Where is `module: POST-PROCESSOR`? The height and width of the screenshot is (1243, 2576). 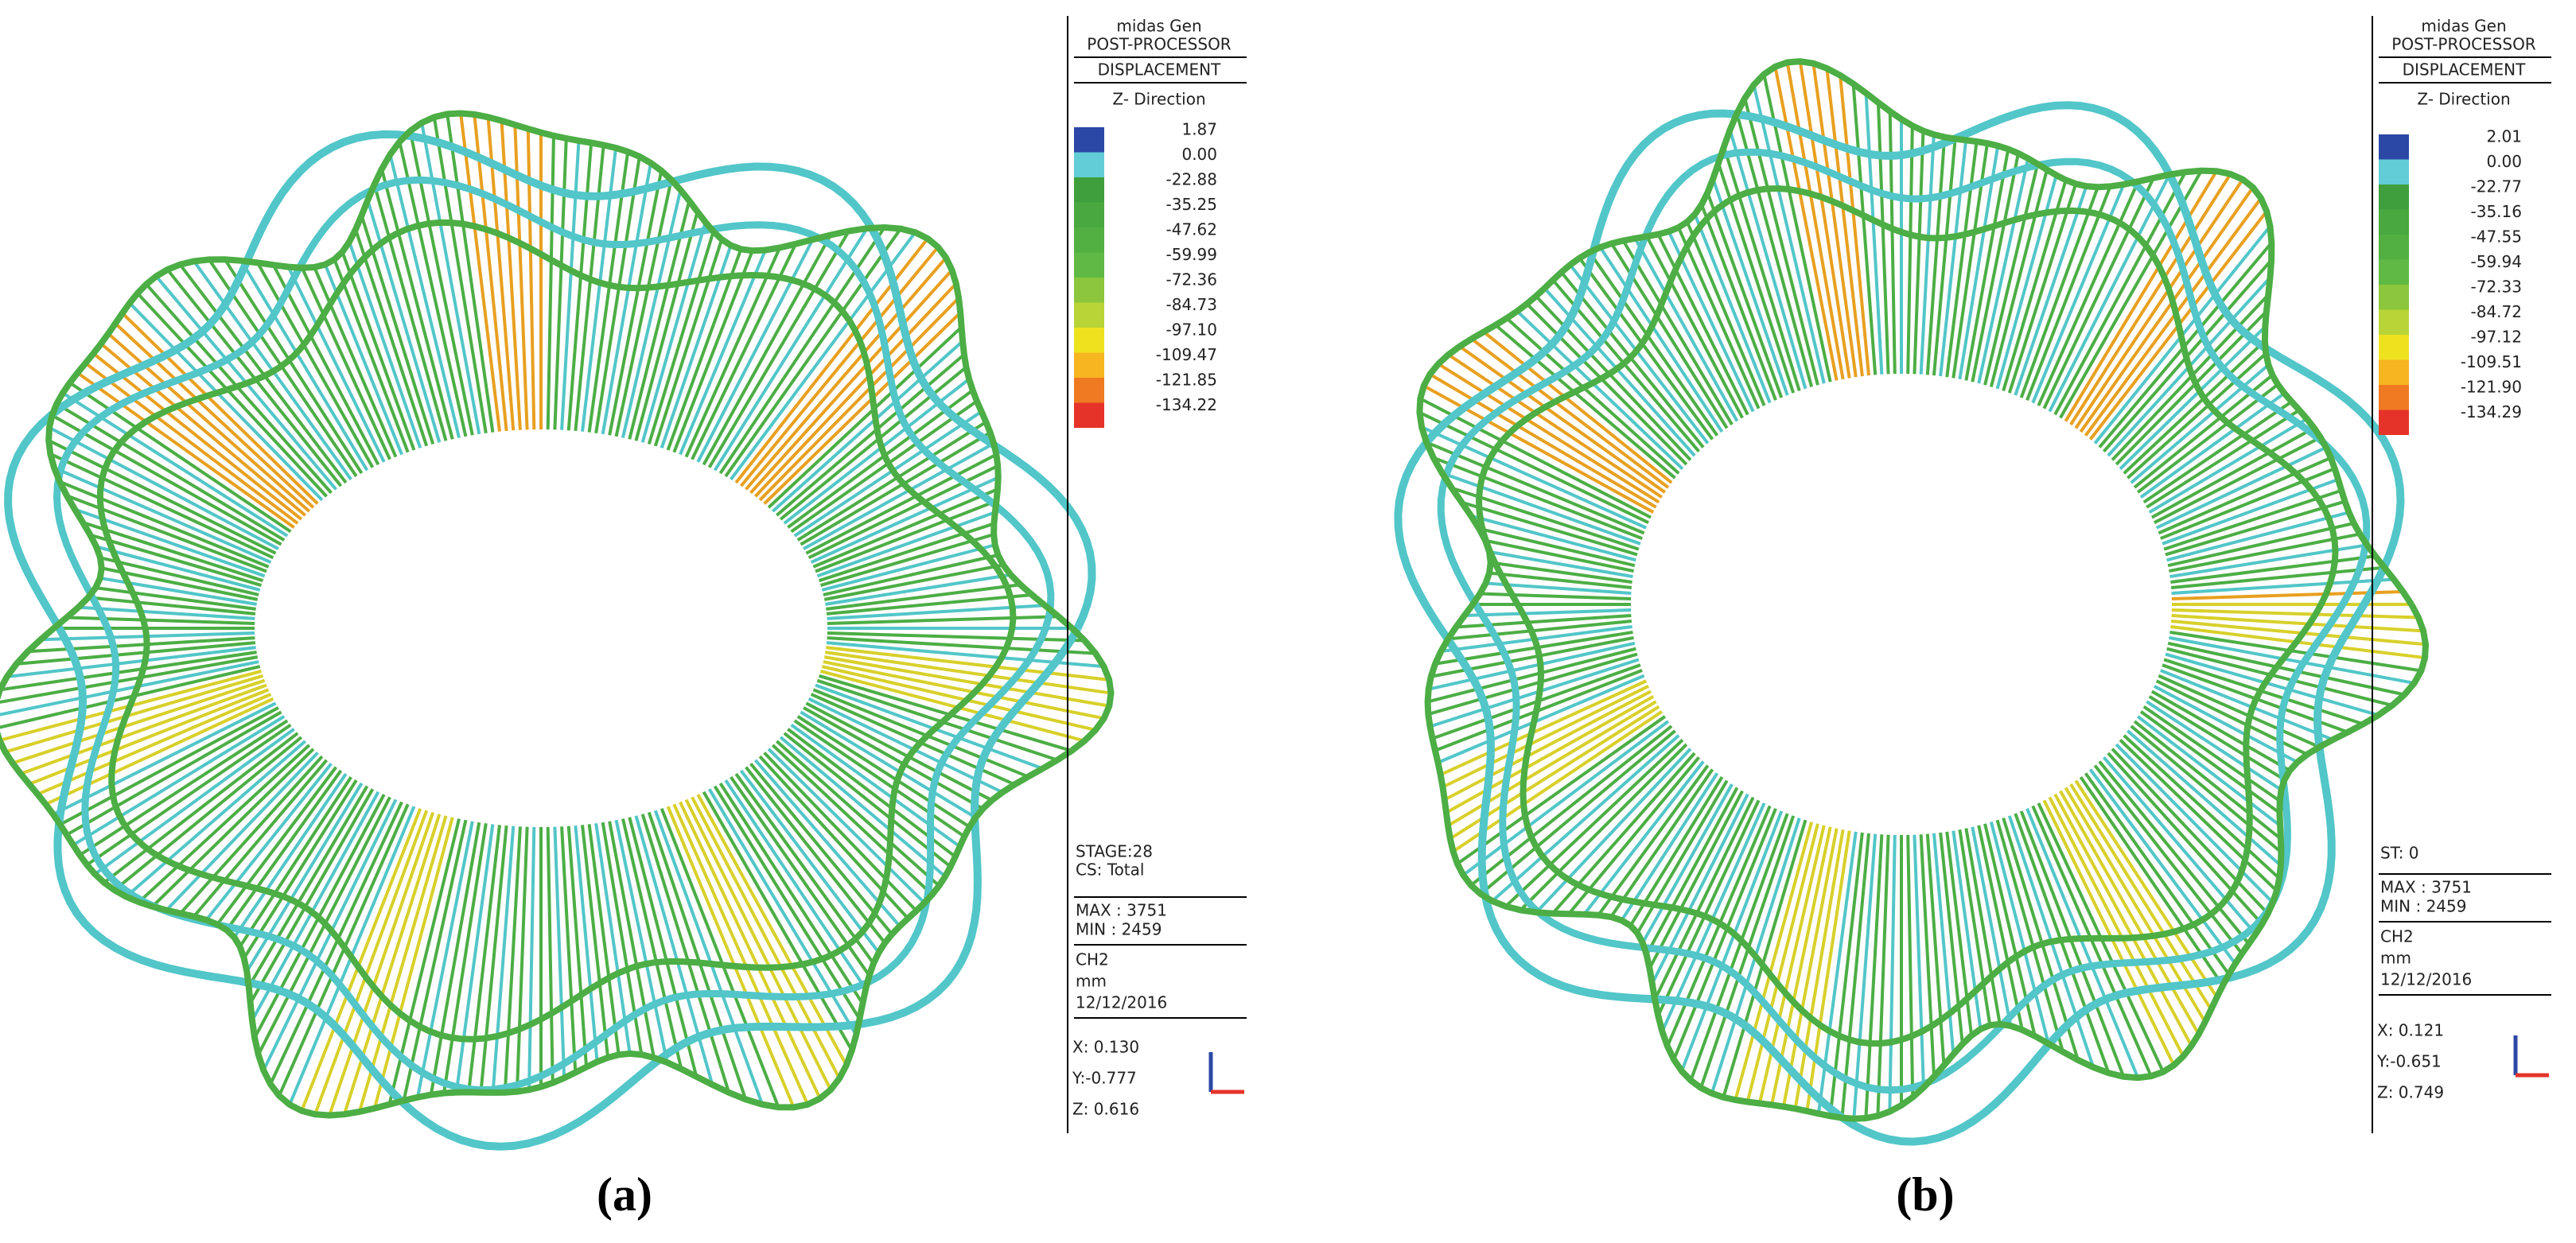
module: POST-PROCESSOR is located at coordinates (2463, 44).